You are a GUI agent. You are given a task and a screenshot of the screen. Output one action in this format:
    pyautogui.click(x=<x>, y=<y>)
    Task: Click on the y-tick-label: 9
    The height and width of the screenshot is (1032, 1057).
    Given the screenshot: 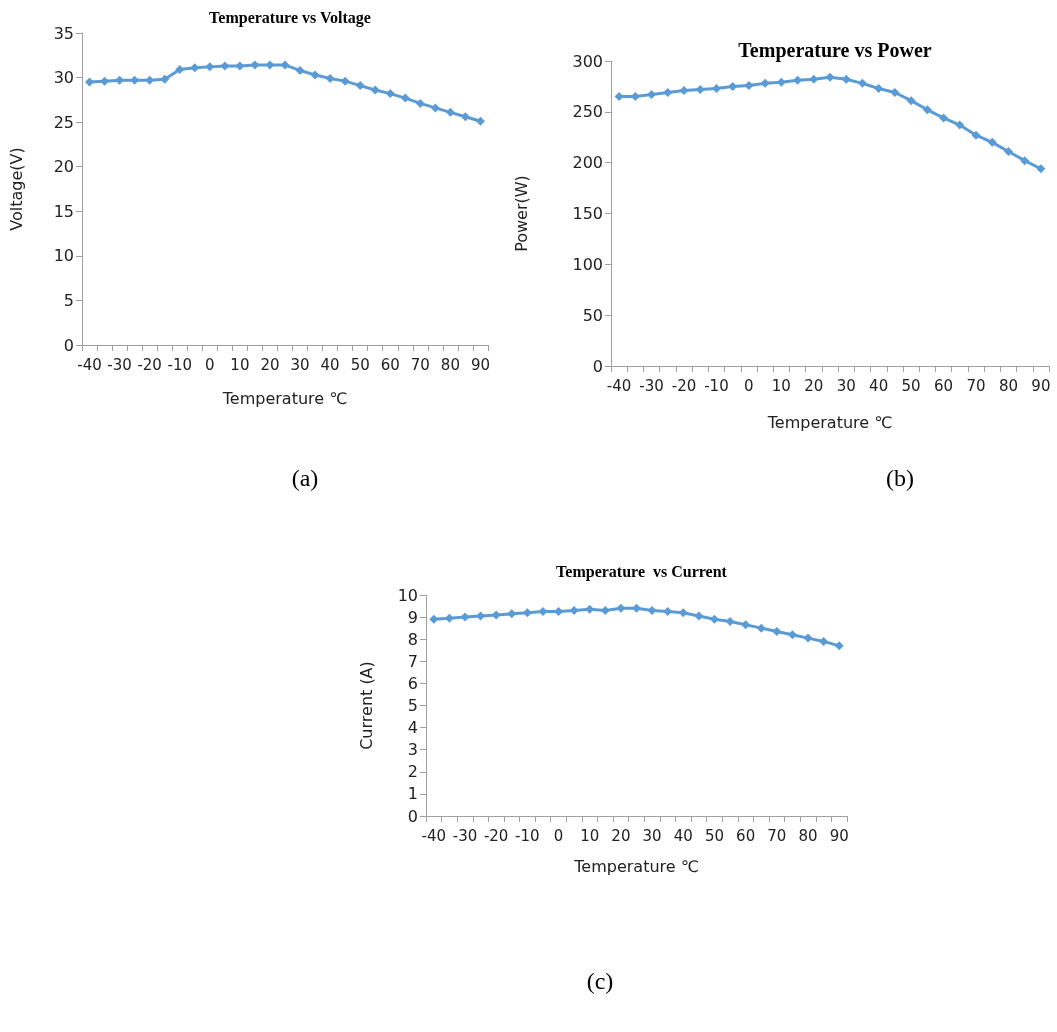 What is the action you would take?
    pyautogui.click(x=412, y=617)
    